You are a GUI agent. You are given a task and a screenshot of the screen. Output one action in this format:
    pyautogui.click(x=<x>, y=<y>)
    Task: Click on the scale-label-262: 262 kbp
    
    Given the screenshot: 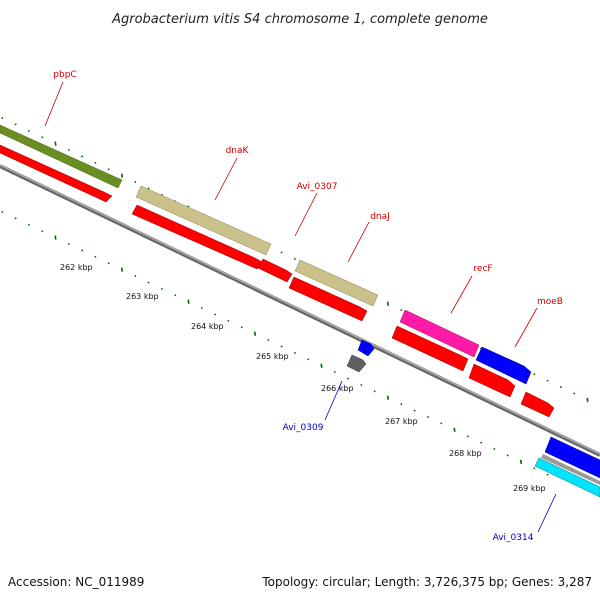 What is the action you would take?
    pyautogui.click(x=76, y=267)
    